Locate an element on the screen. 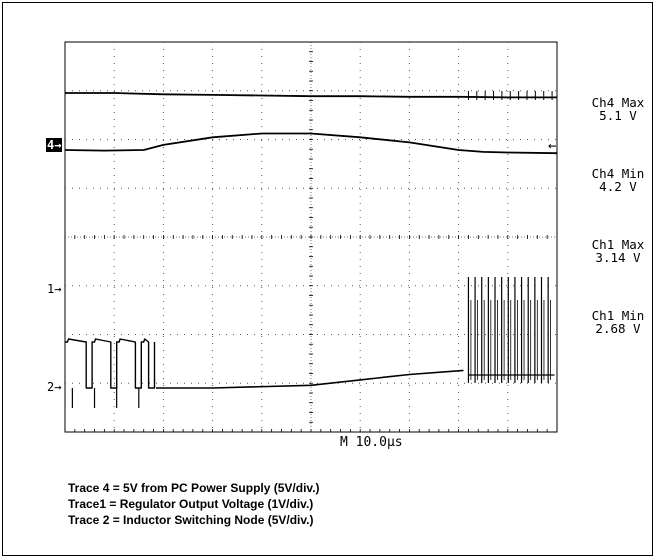  readout-value: 3.14 V is located at coordinates (618, 257).